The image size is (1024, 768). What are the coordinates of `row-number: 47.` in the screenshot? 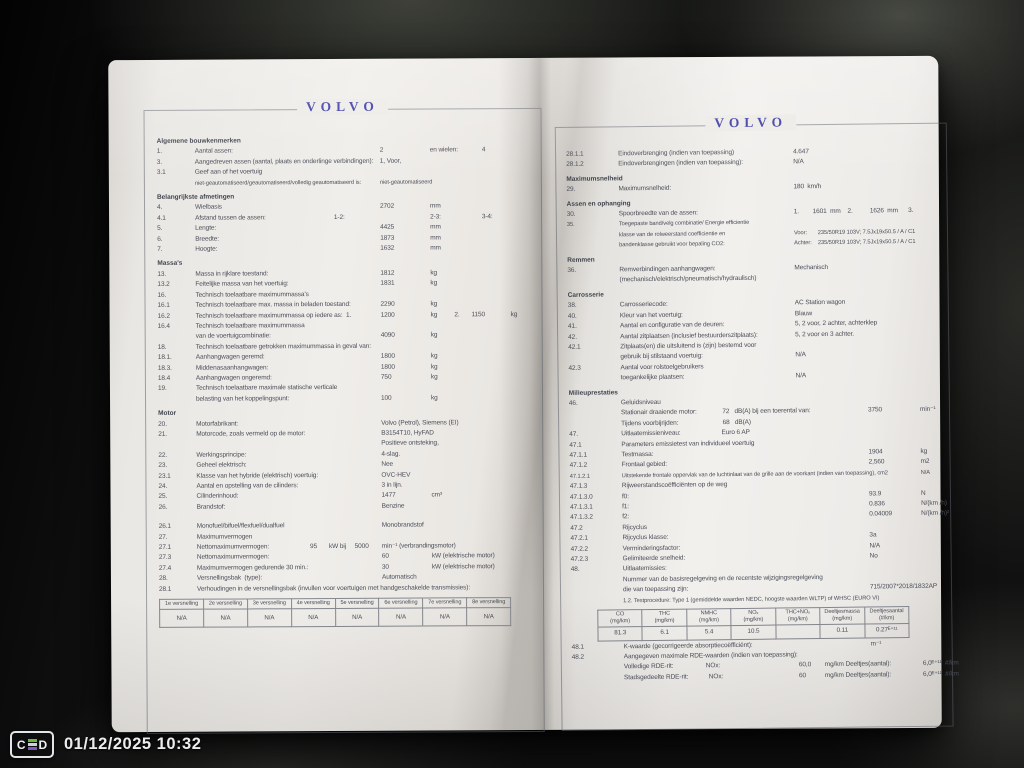 It's located at (574, 434).